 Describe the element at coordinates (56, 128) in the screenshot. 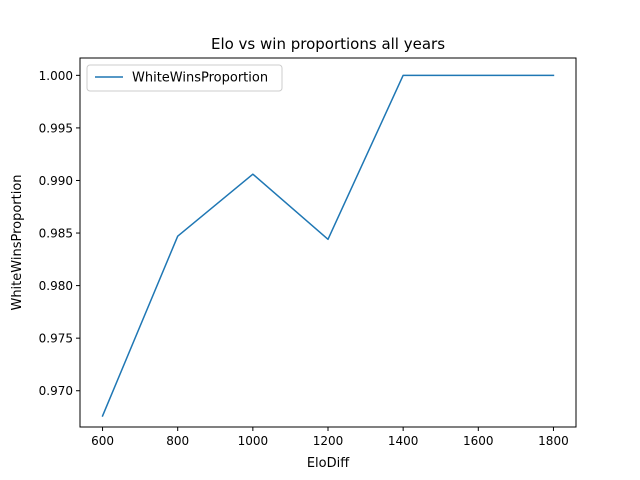

I see `y-tick-label: 0.995` at that location.